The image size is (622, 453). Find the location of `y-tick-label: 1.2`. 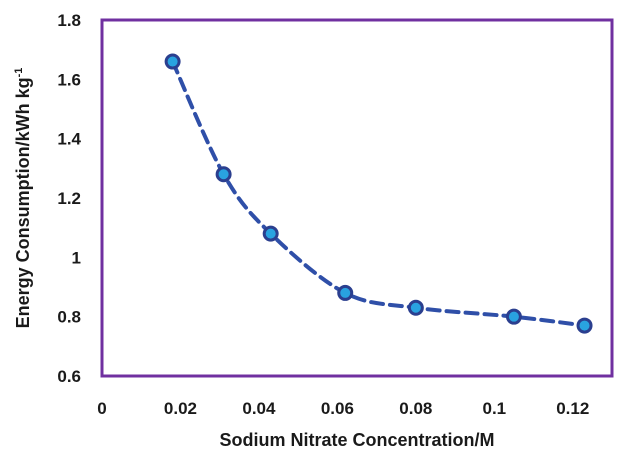

y-tick-label: 1.2 is located at coordinates (69, 198).